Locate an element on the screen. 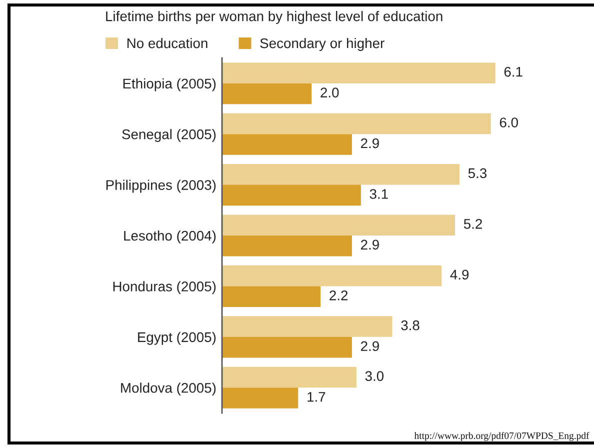 The width and height of the screenshot is (594, 447). chart-title: Lifetime births per woman by highest level of education is located at coordinates (274, 17).